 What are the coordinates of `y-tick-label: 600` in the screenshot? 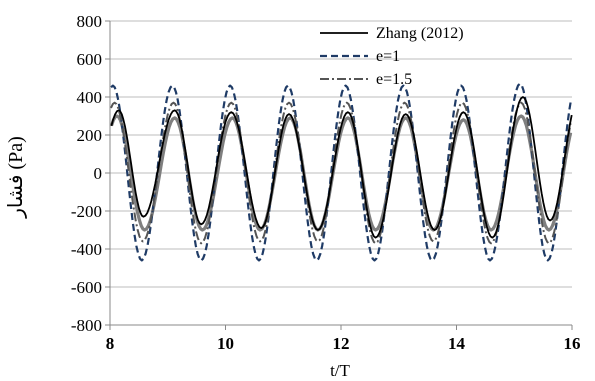 It's located at (90, 59).